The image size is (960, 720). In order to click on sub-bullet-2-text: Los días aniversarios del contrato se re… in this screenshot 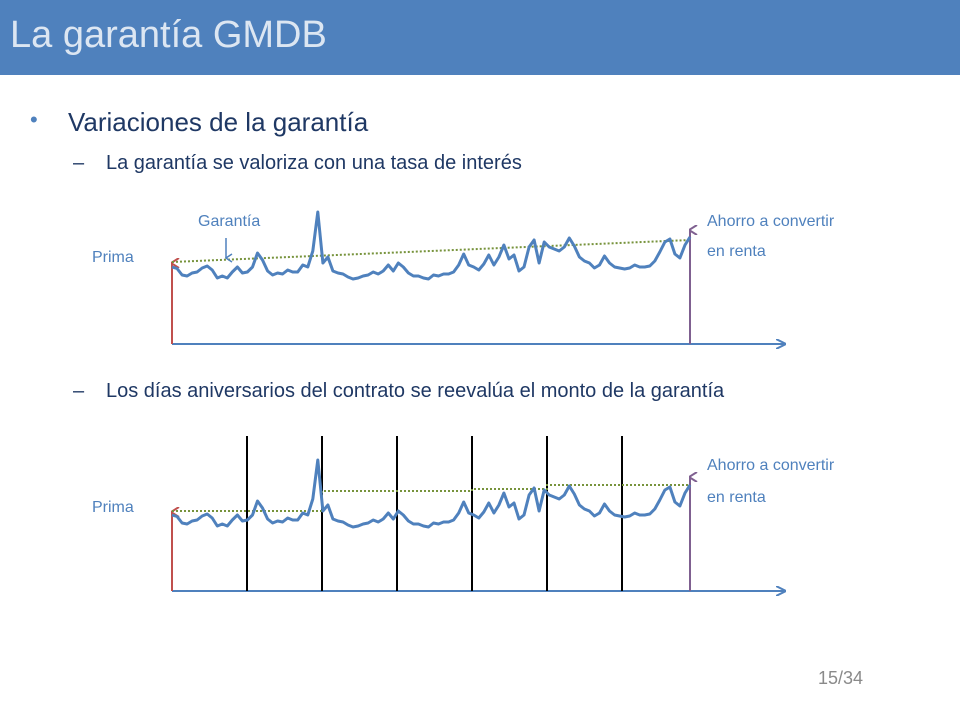, I will do `click(415, 391)`.